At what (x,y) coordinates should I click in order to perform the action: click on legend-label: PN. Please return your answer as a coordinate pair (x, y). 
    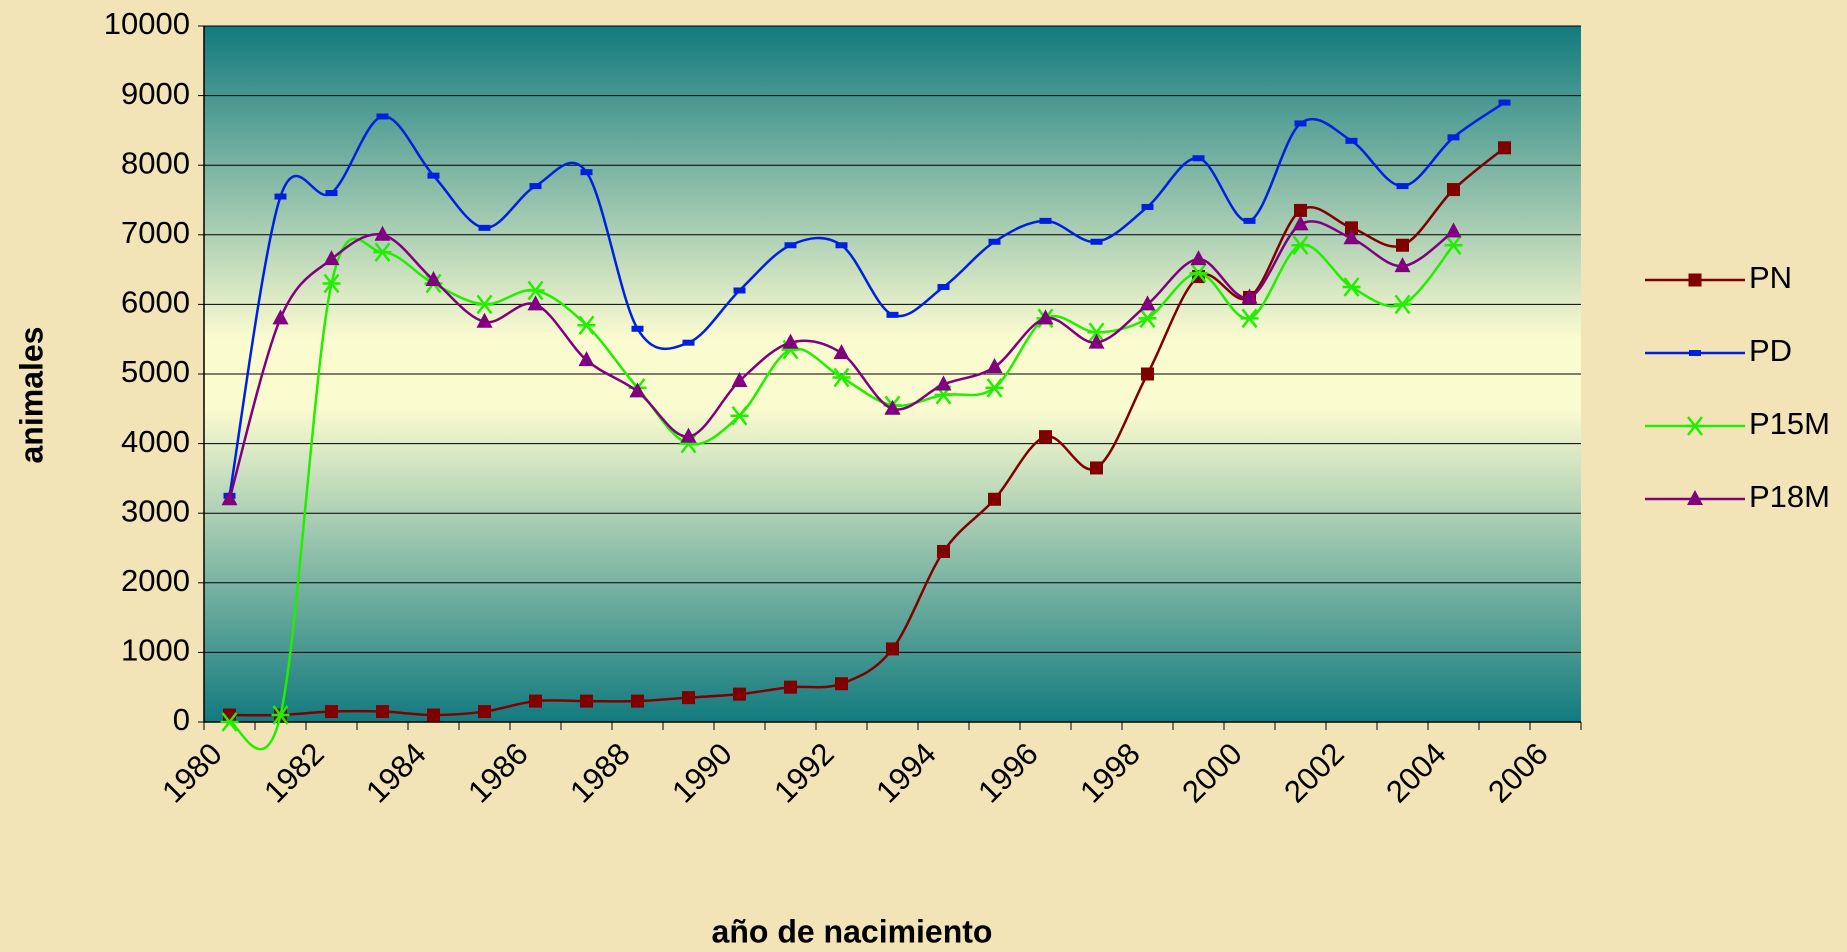
    Looking at the image, I should click on (1770, 277).